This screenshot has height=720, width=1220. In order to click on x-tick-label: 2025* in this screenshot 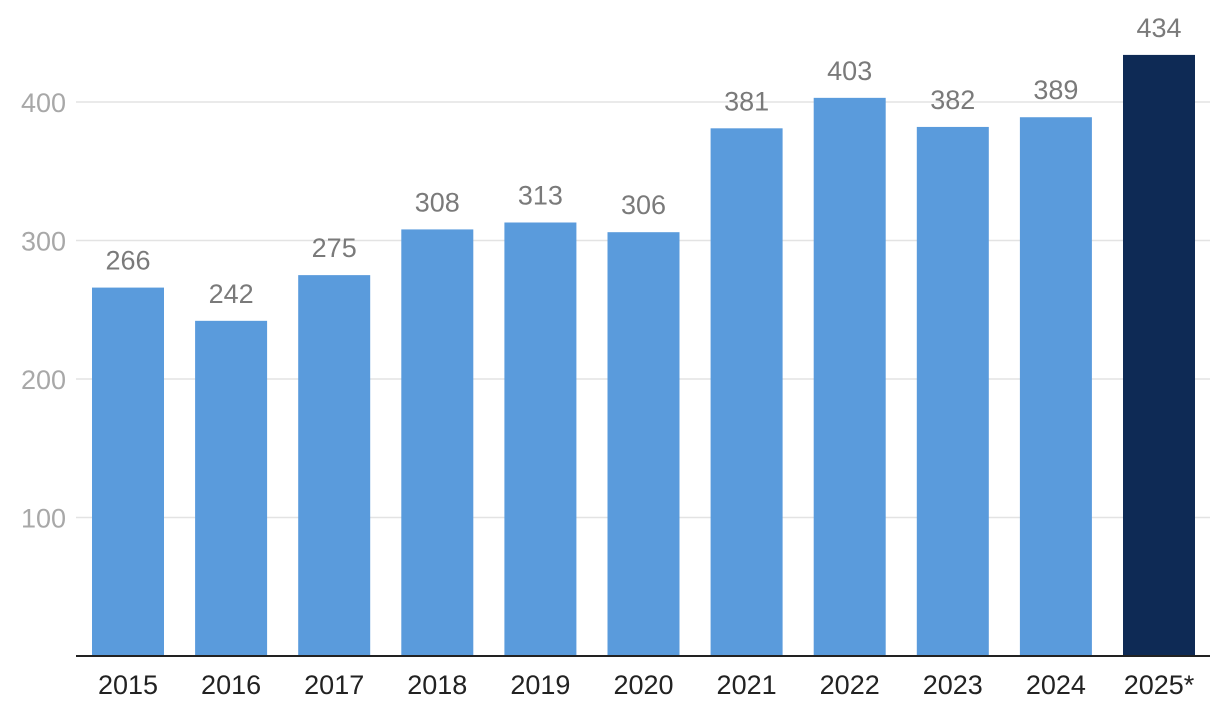, I will do `click(1159, 685)`.